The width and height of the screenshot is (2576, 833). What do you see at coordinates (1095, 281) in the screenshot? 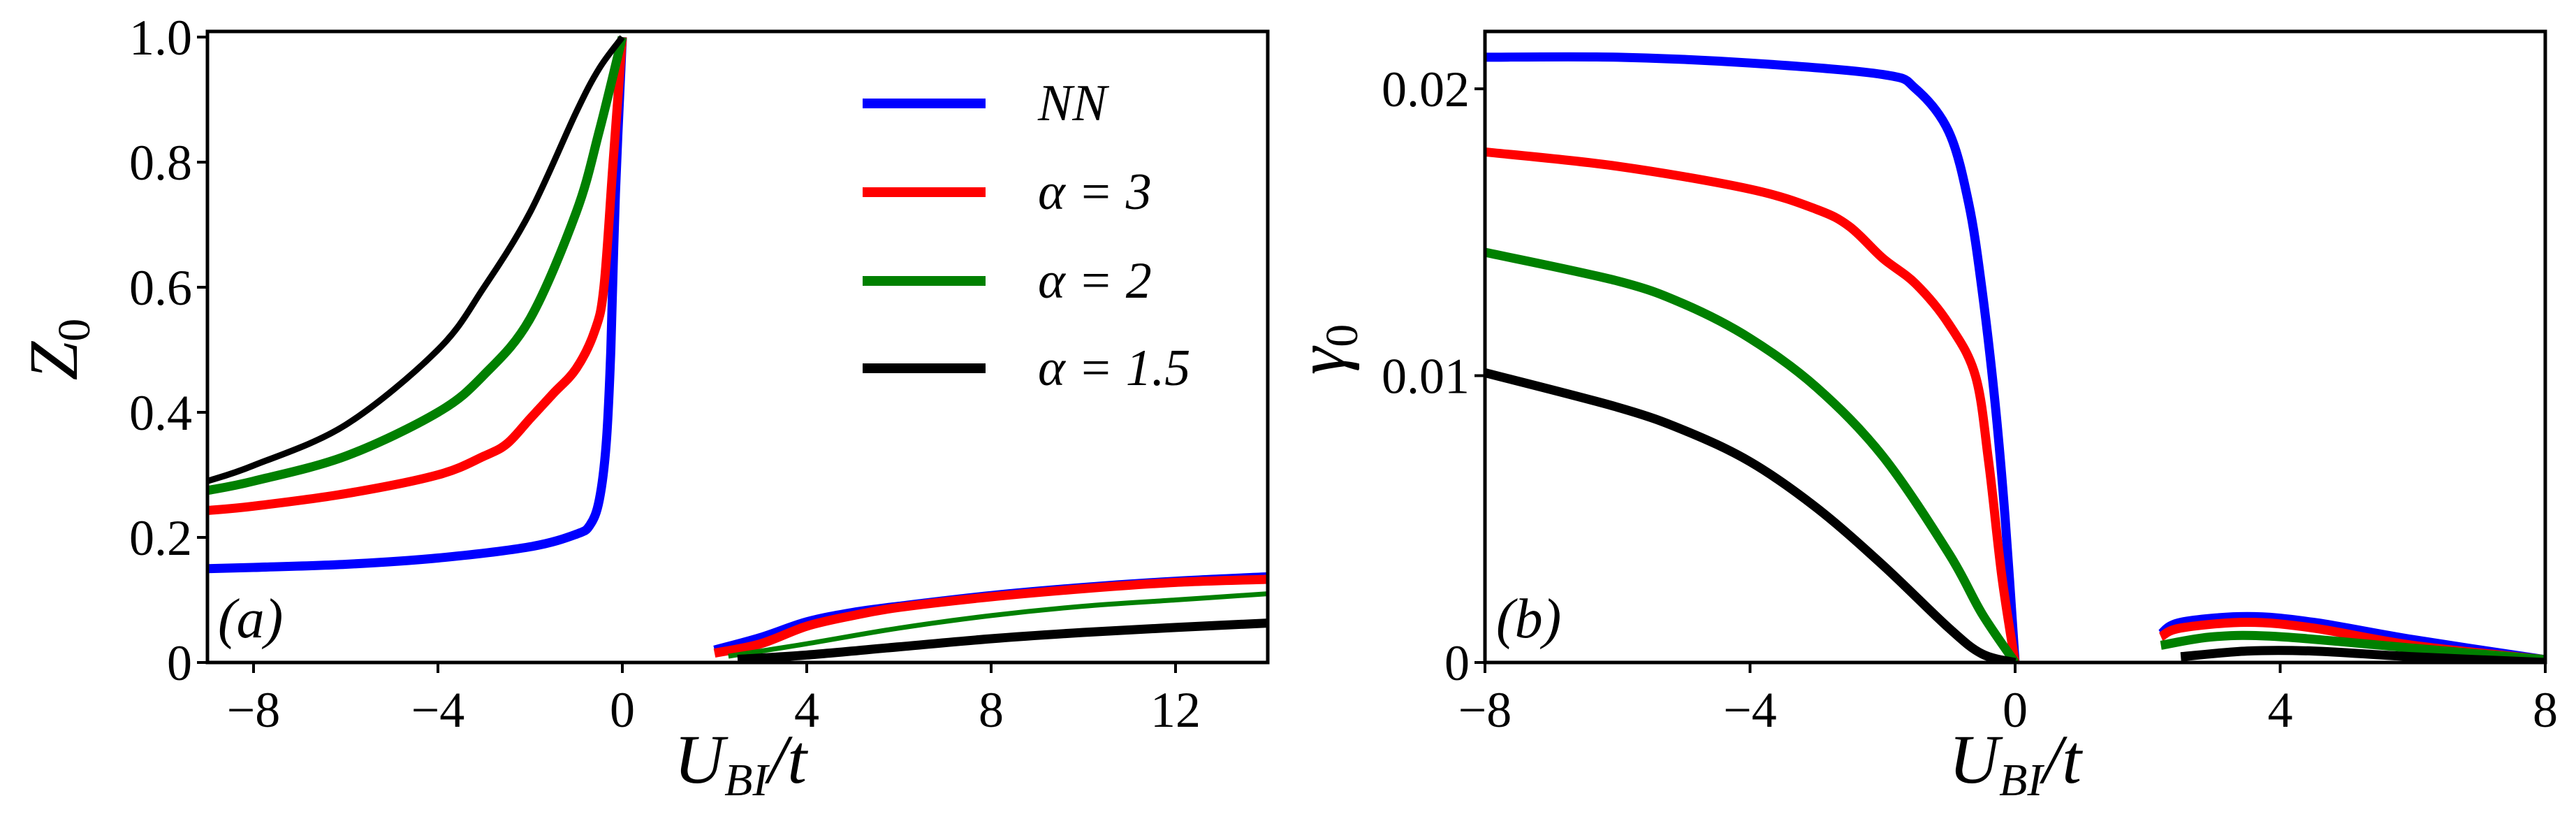
I see `legend-label-alpha-2: α = 2` at bounding box center [1095, 281].